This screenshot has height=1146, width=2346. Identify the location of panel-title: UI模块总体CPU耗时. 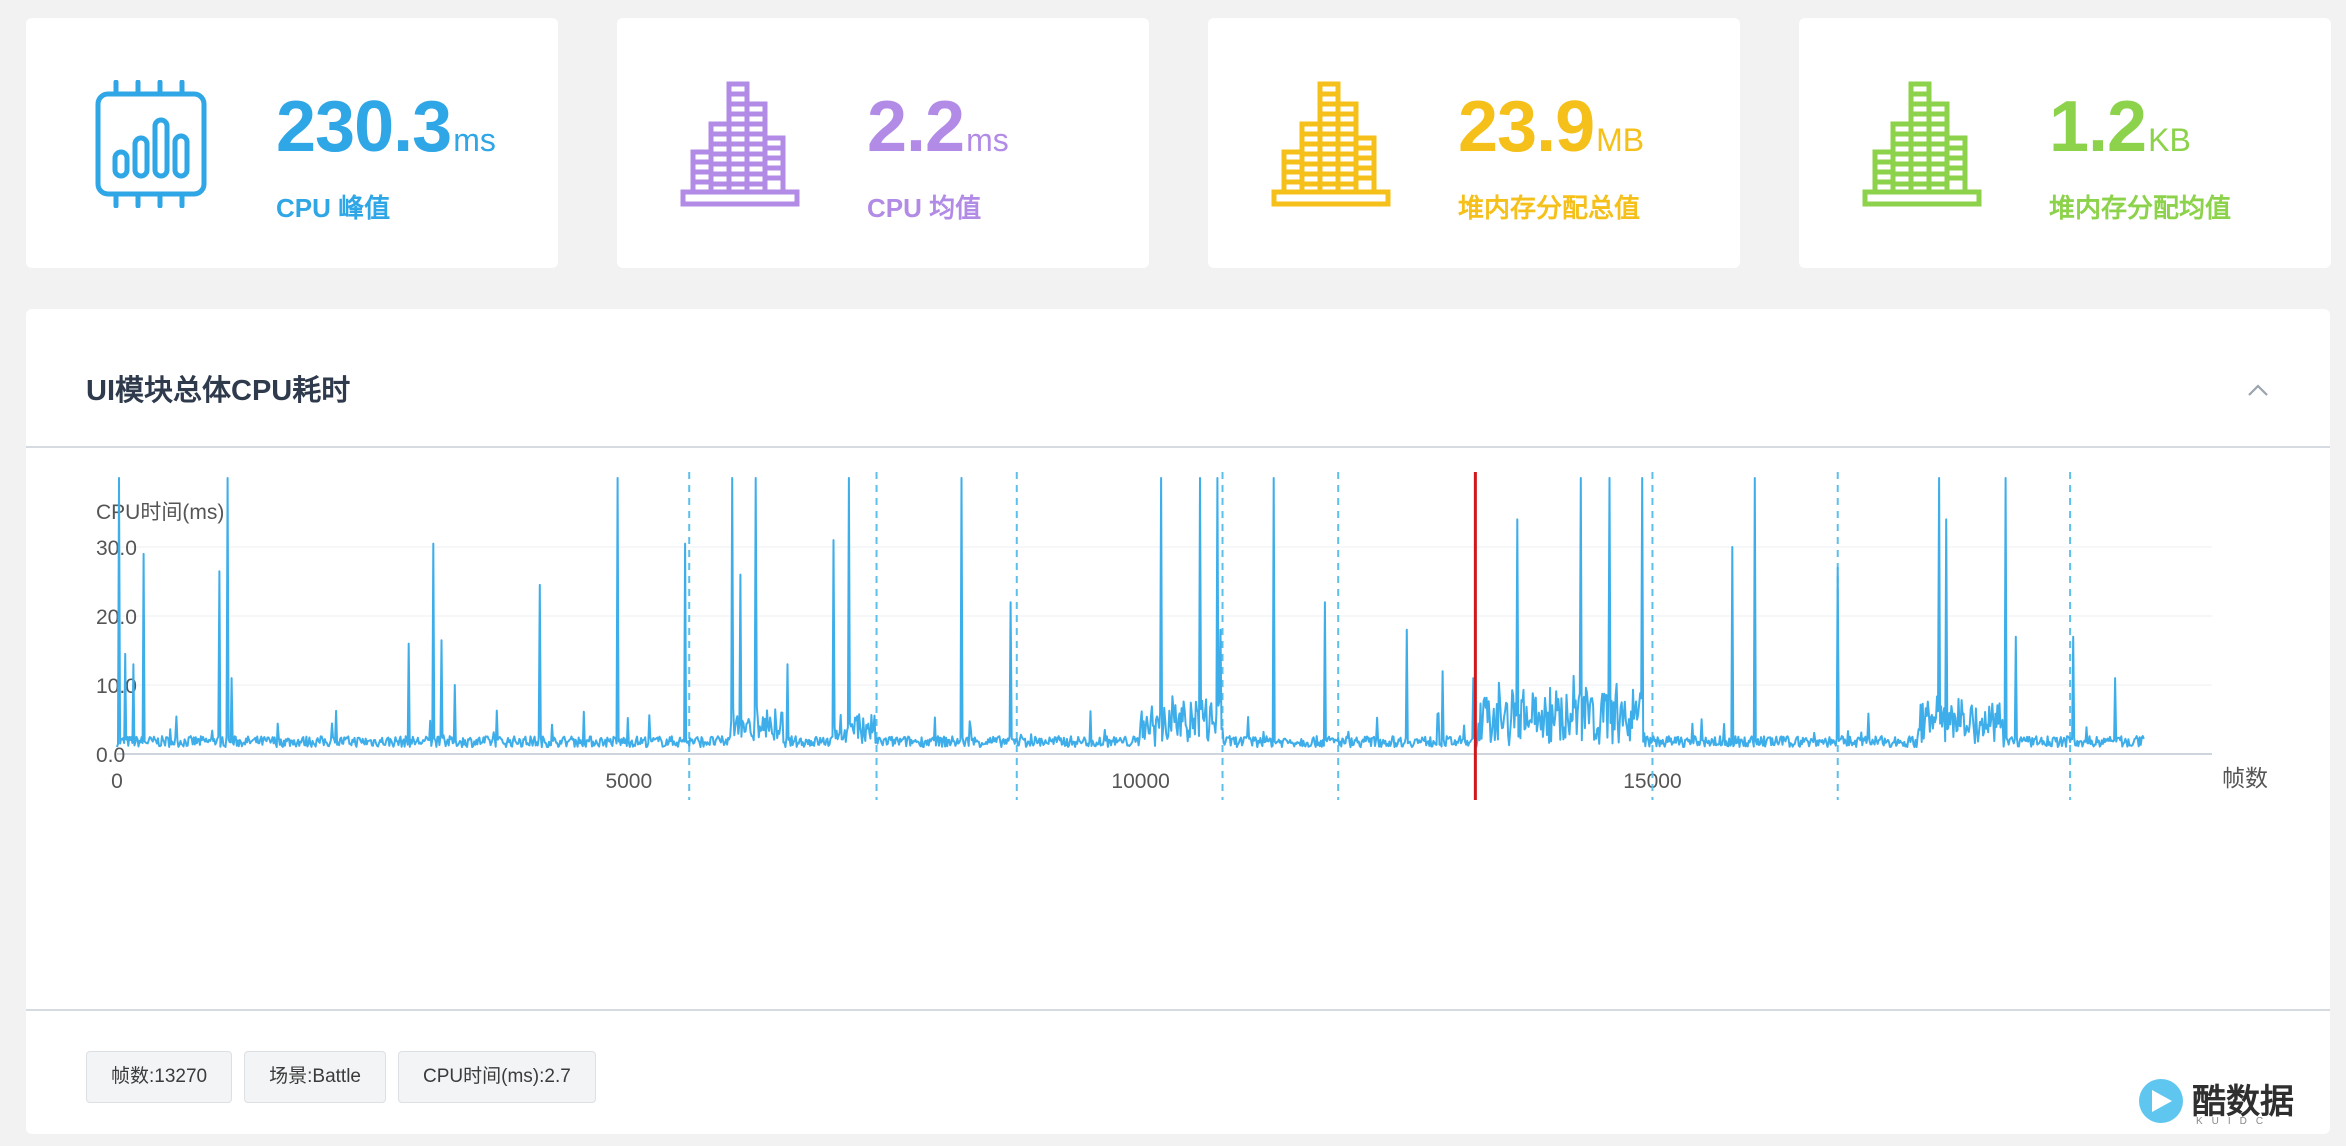
(218, 391).